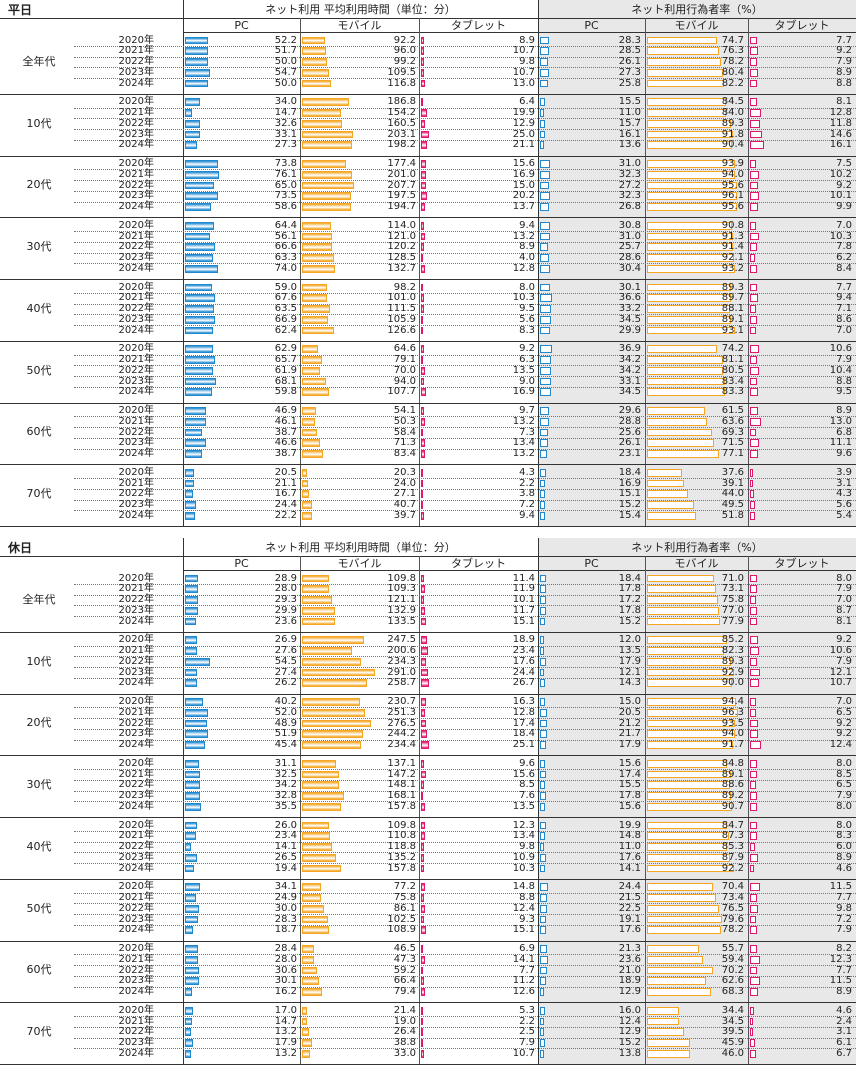 The height and width of the screenshot is (1066, 856). What do you see at coordinates (401, 330) in the screenshot?
I see `value-time-mobile: 126.6` at bounding box center [401, 330].